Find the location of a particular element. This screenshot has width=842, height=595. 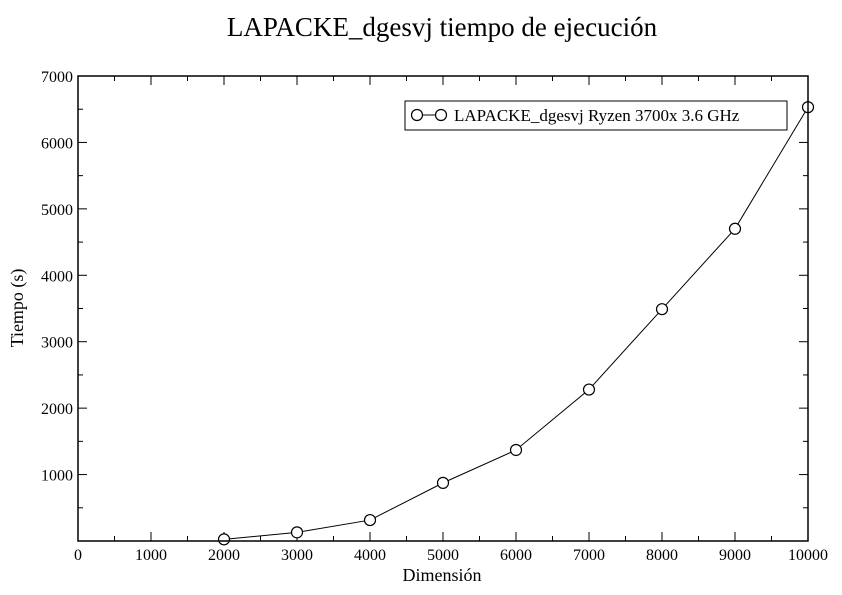

y-tick-label: 3000 is located at coordinates (57, 343).